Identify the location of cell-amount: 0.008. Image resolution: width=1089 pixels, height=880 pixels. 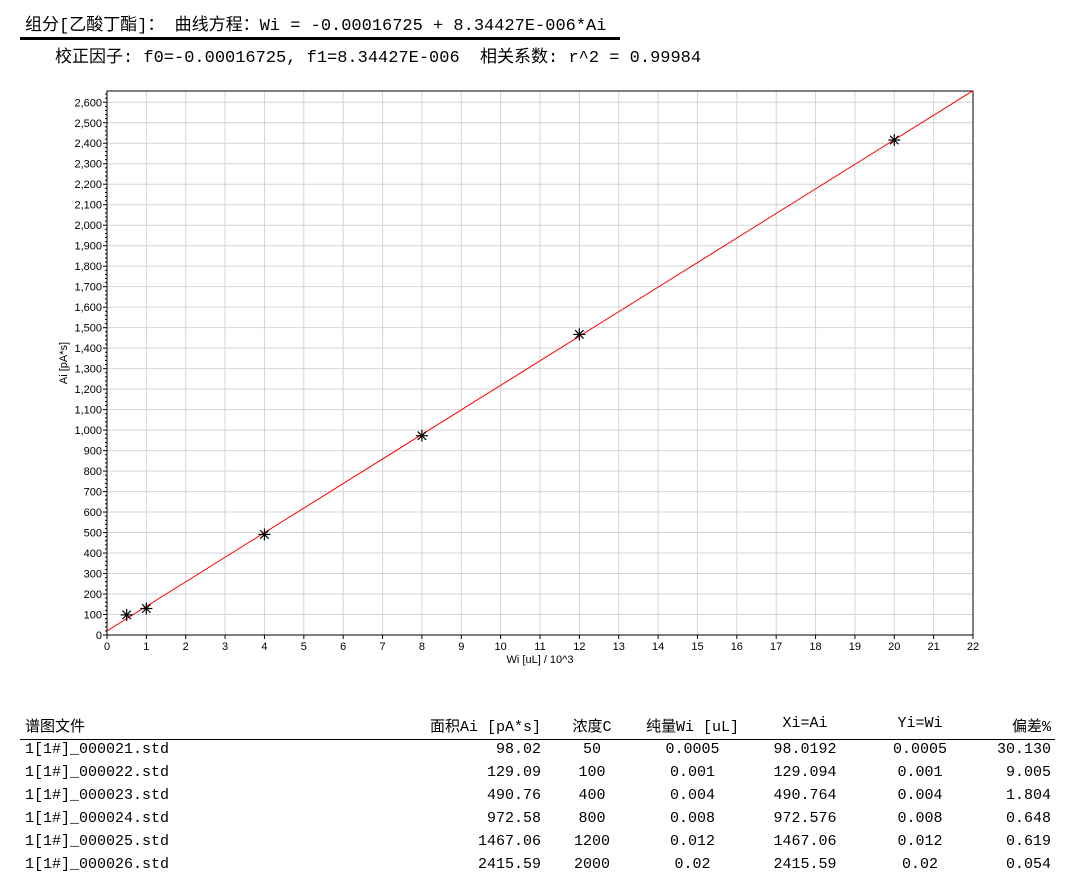
(692, 818).